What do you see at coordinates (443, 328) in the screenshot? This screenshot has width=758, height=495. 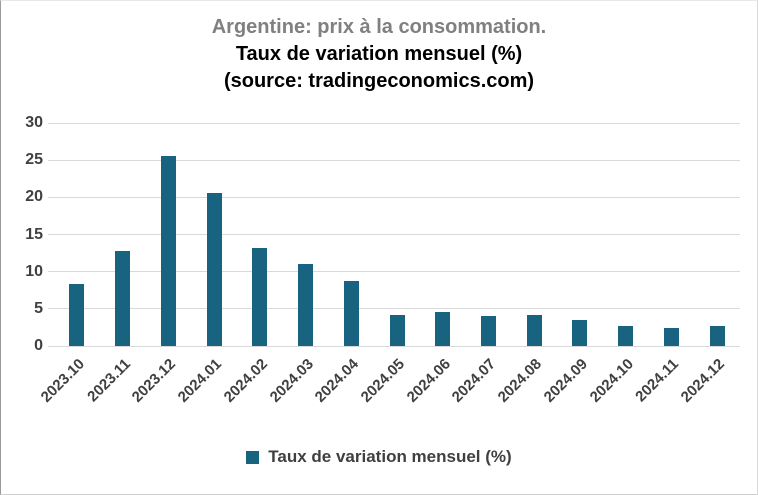 I see `bar-2024.06` at bounding box center [443, 328].